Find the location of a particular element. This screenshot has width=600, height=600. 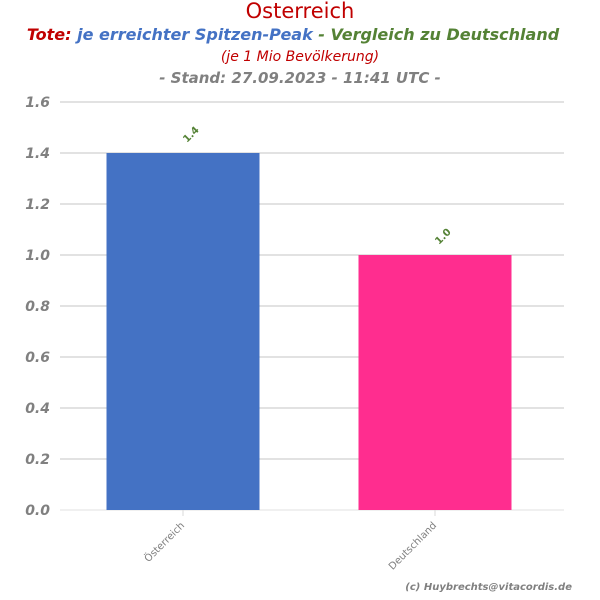

y-tick-label: 0.4 is located at coordinates (37, 409).